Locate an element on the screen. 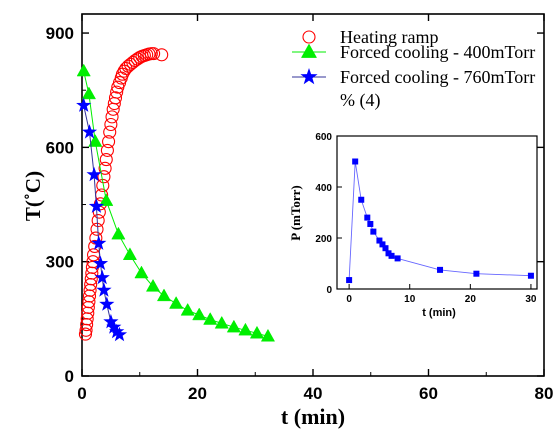 The image size is (557, 430). inset-plot-frame is located at coordinates (437, 212).